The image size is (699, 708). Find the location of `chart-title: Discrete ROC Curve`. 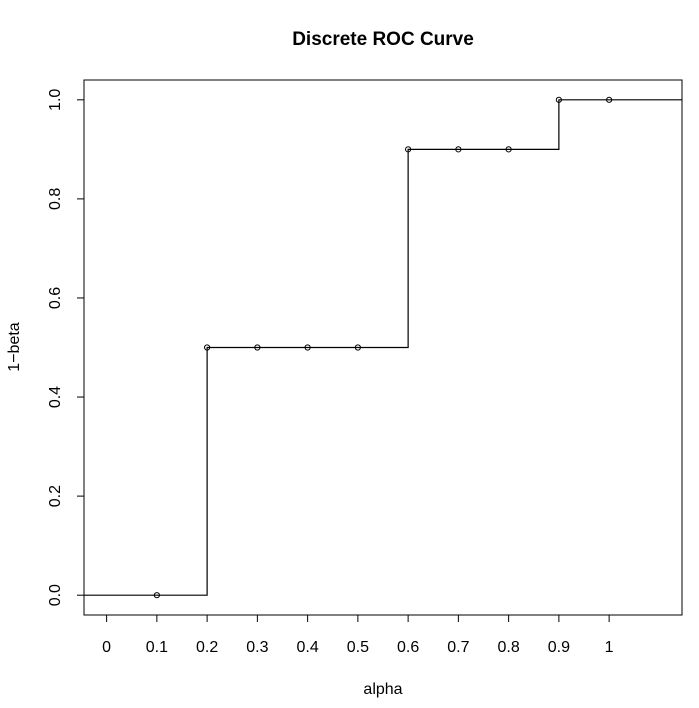

chart-title: Discrete ROC Curve is located at coordinates (383, 39).